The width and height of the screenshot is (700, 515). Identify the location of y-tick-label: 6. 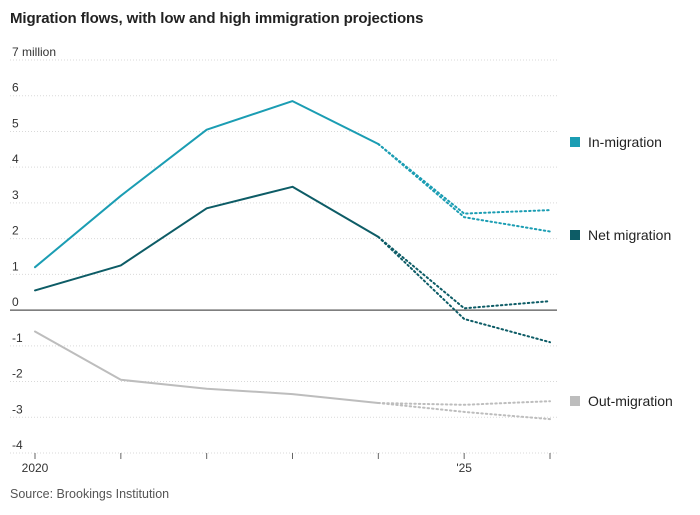
(15, 88).